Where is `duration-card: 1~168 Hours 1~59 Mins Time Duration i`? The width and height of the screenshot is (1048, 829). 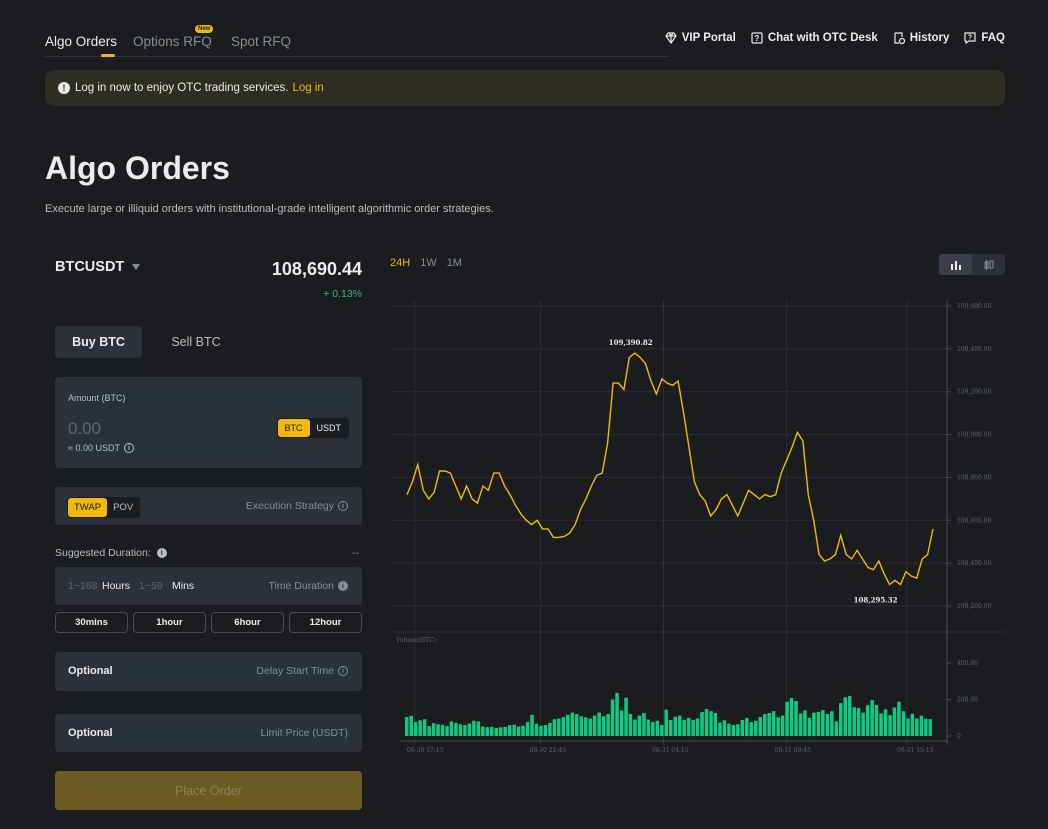
duration-card: 1~168 Hours 1~59 Mins Time Duration i is located at coordinates (208, 586).